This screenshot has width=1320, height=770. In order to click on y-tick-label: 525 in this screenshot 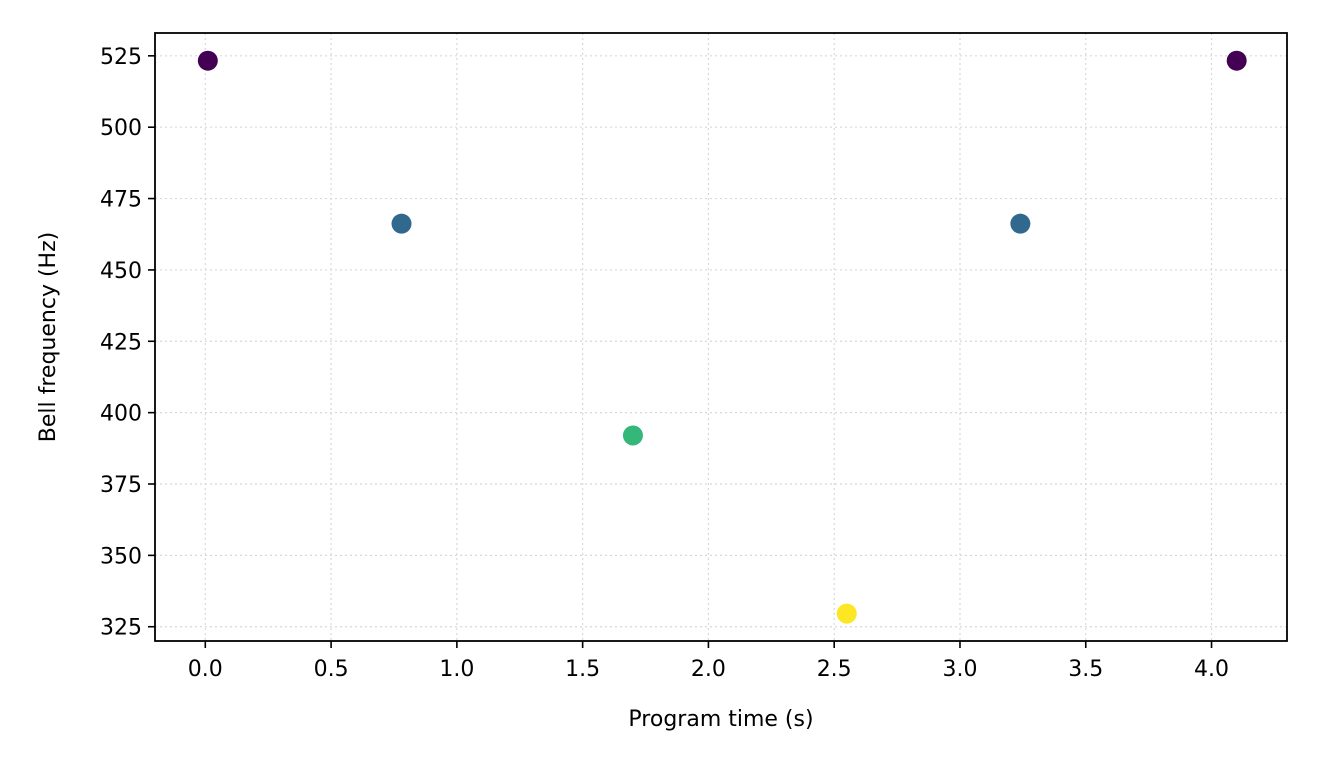, I will do `click(121, 57)`.